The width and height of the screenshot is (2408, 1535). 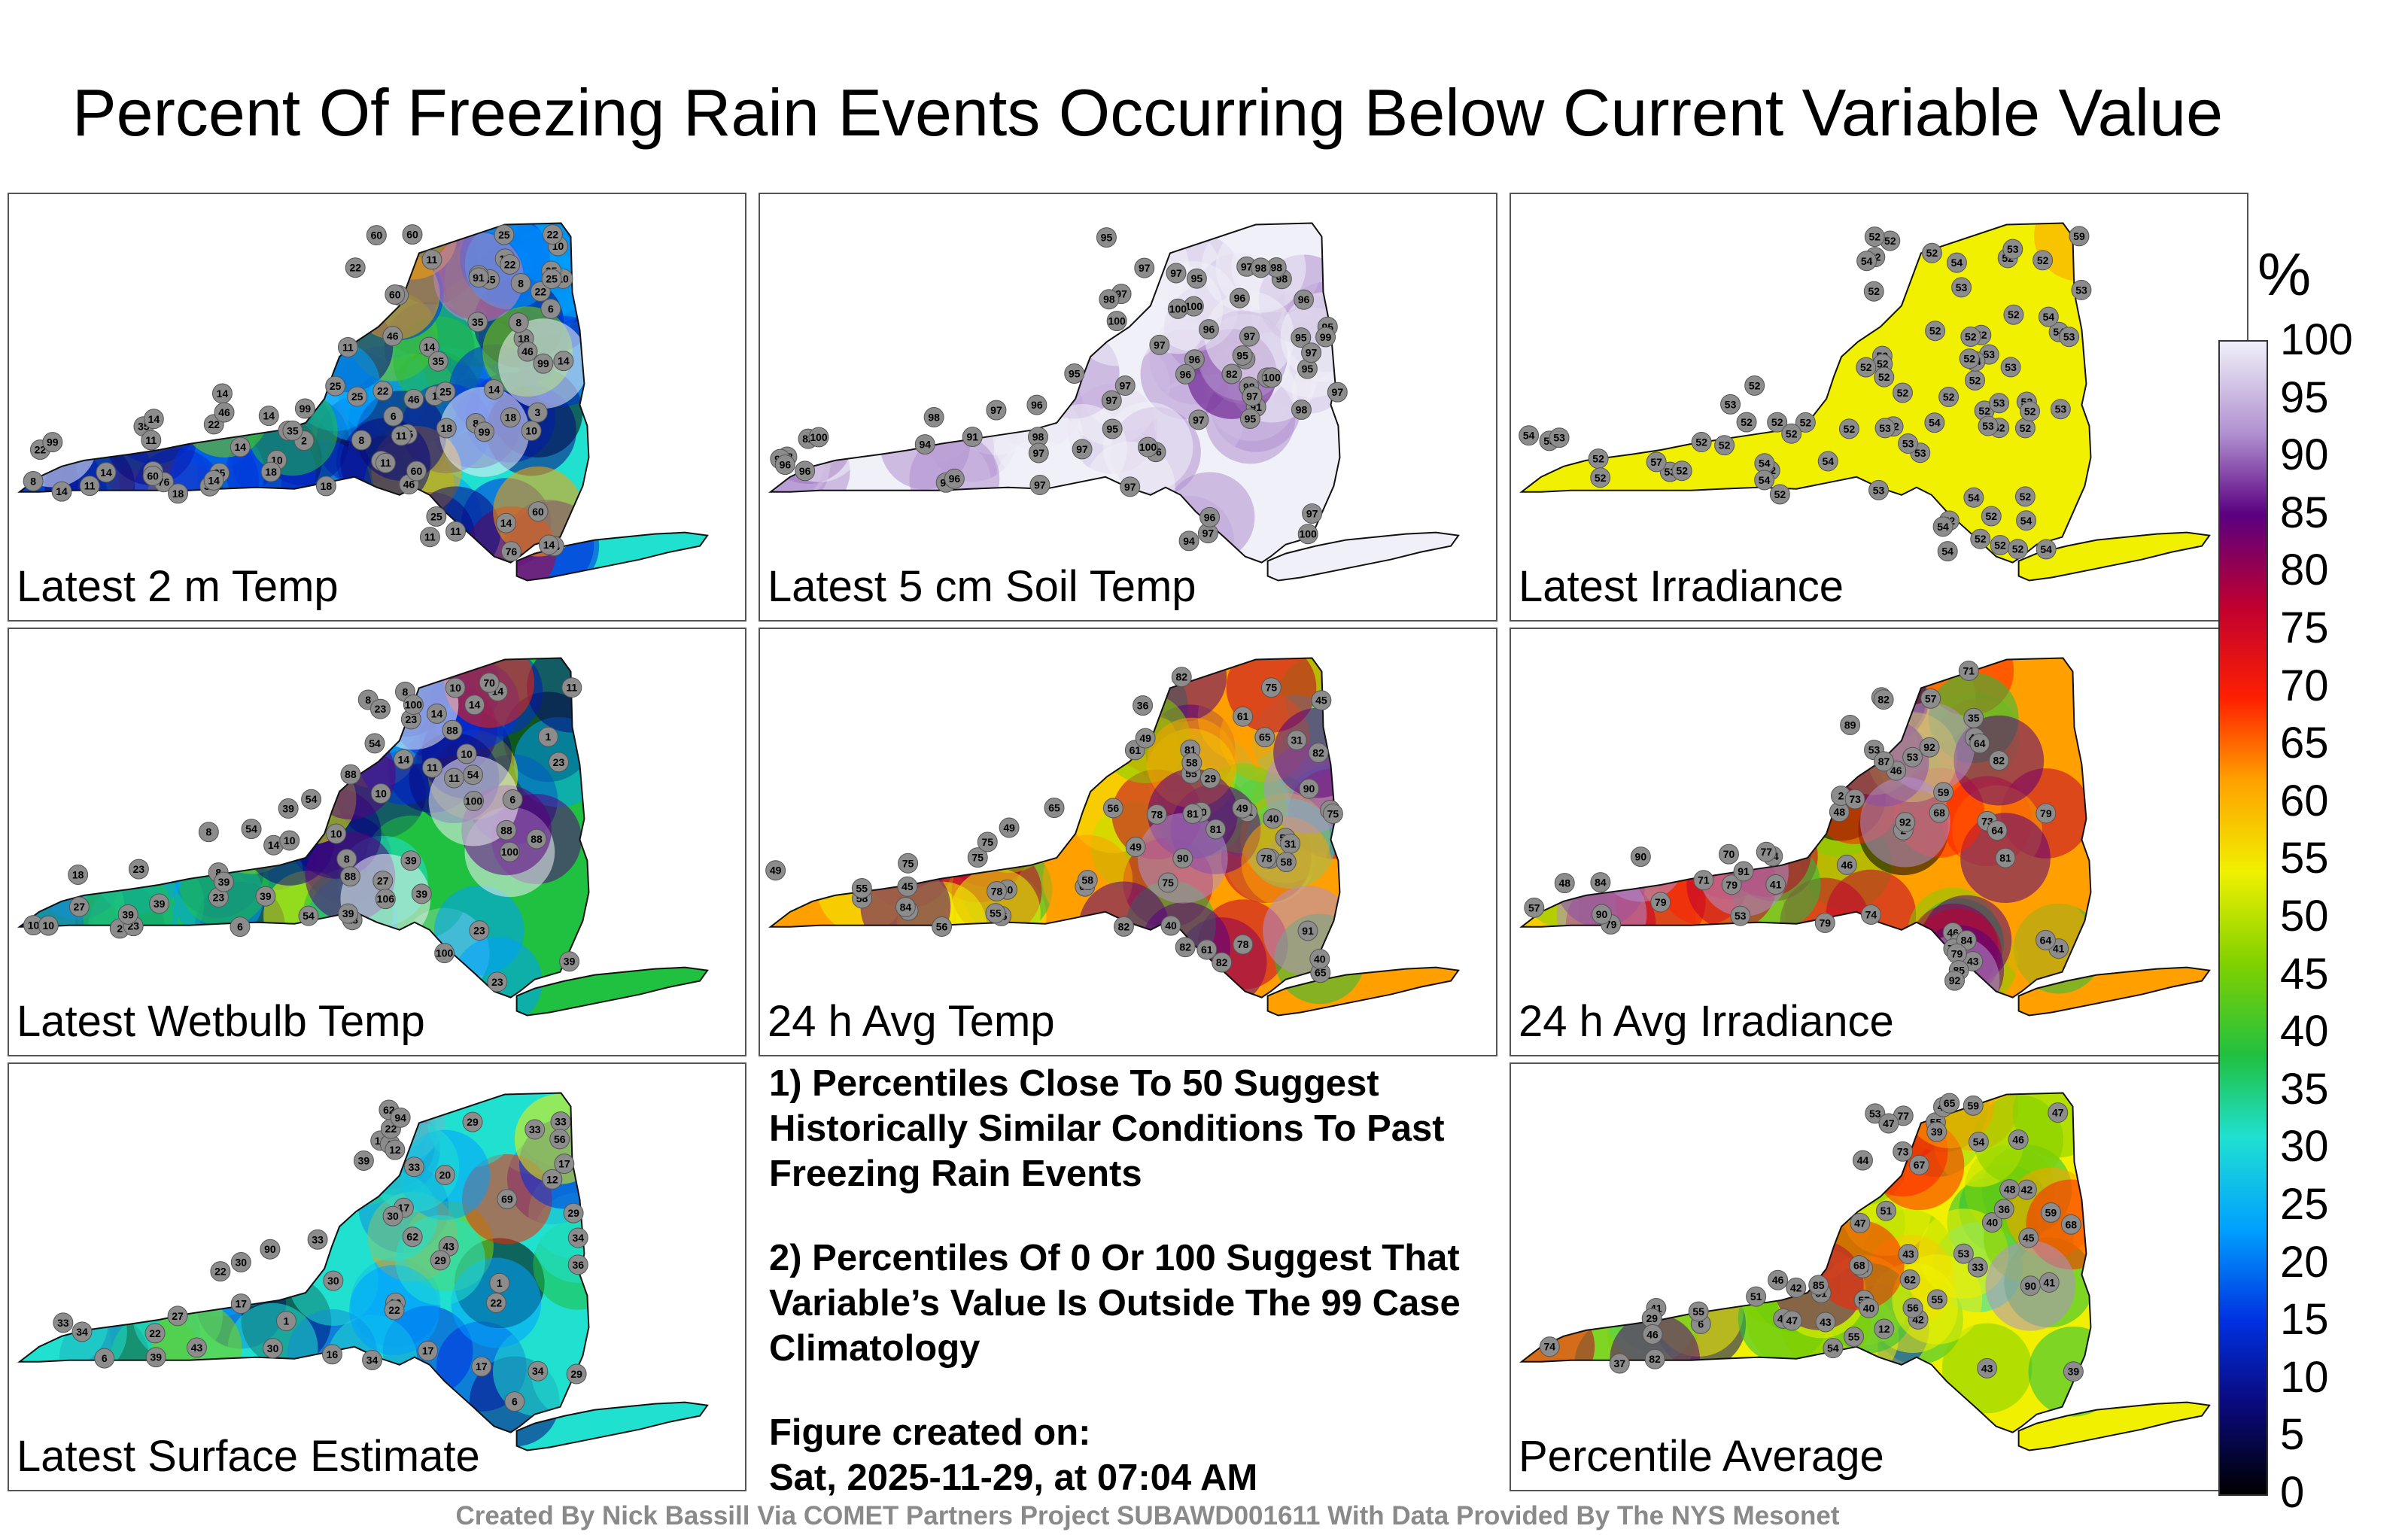 What do you see at coordinates (1764, 480) in the screenshot?
I see `station-marker: 54` at bounding box center [1764, 480].